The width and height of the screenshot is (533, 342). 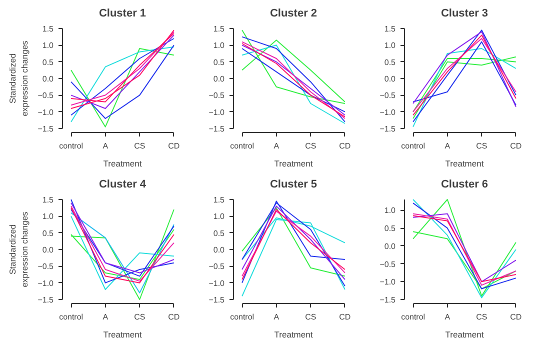 What do you see at coordinates (294, 184) in the screenshot?
I see `chart-title: Cluster 5` at bounding box center [294, 184].